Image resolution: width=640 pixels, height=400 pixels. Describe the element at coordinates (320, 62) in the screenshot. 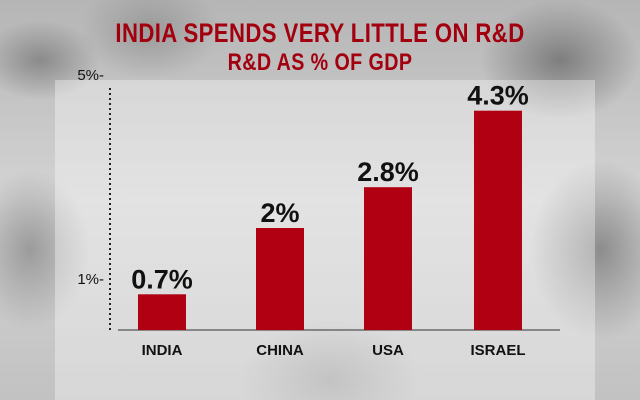

I see `chart-subtitle: R&D AS % OF GDP` at that location.